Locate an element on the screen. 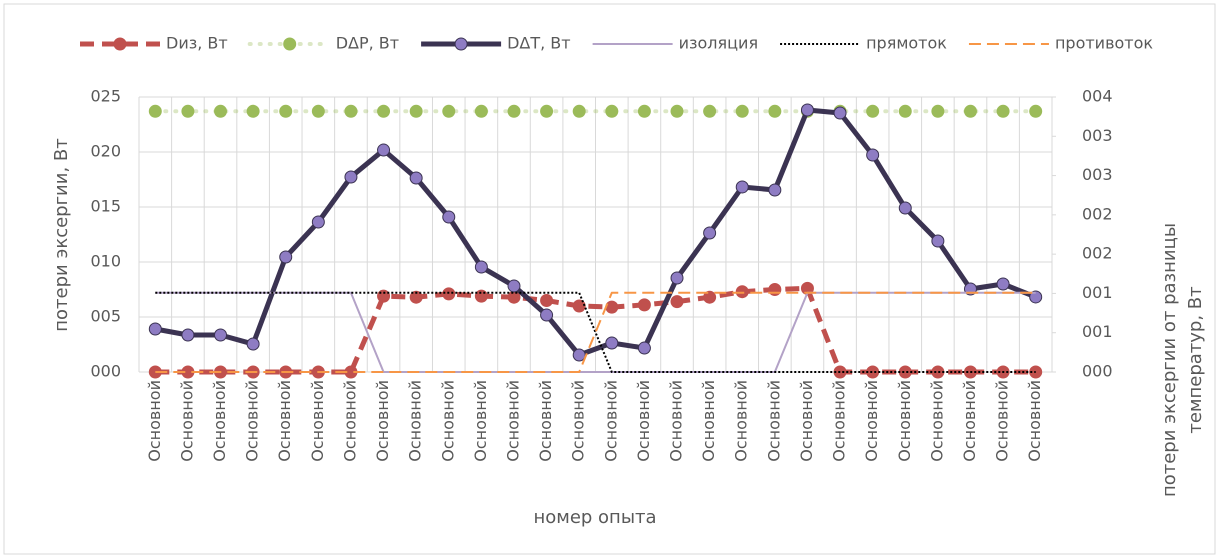 Image resolution: width=1220 pixels, height=560 pixels. y-tick-label: 010 is located at coordinates (105, 261).